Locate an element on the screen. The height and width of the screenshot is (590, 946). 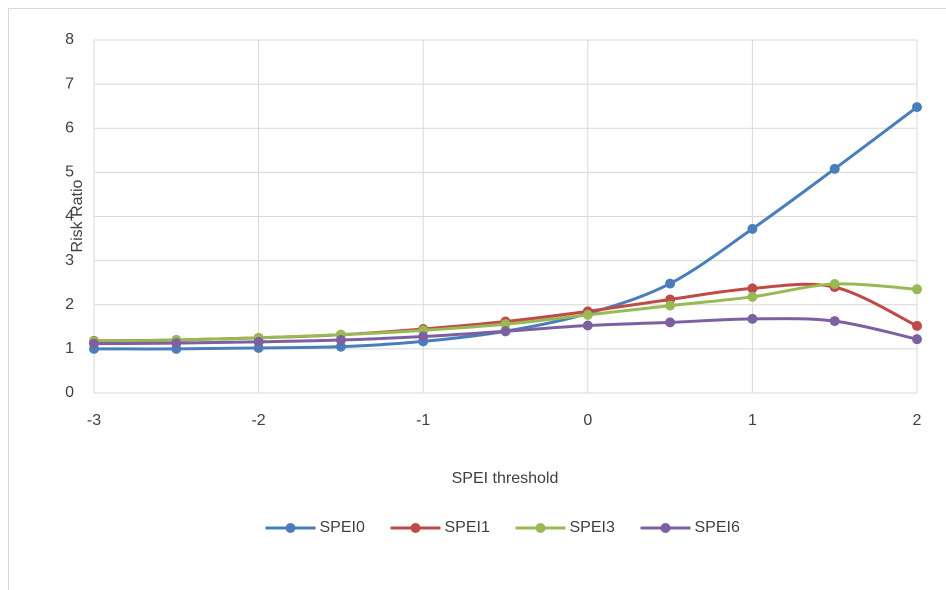
y-tick-label: 3 is located at coordinates (69, 260).